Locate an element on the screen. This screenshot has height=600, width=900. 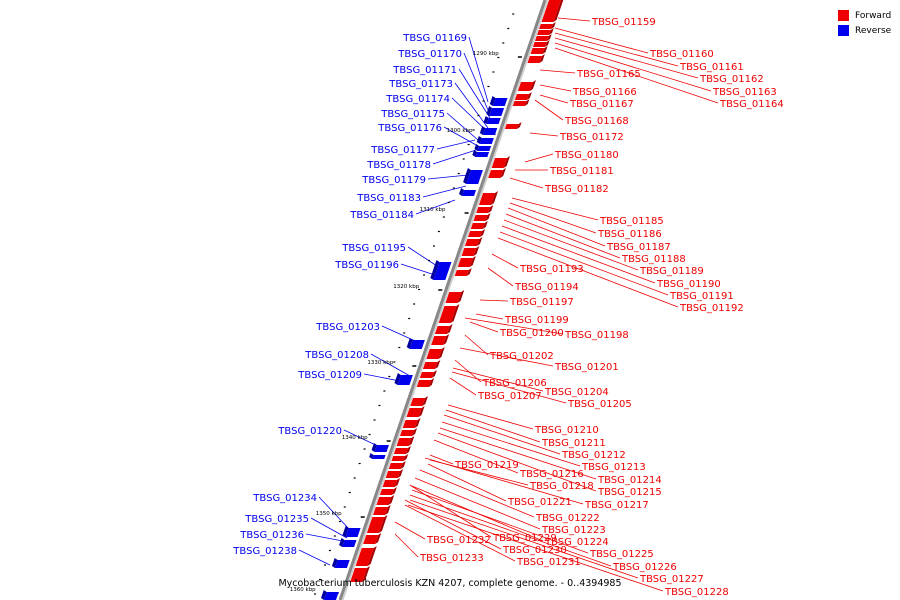
forward-gene-label: TBSG_01211 is located at coordinates (573, 443).